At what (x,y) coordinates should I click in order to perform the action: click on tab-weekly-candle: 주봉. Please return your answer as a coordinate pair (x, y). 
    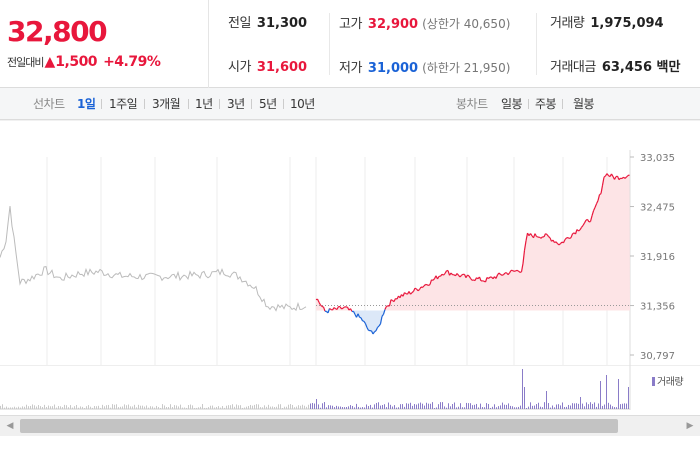
    Looking at the image, I should click on (546, 104).